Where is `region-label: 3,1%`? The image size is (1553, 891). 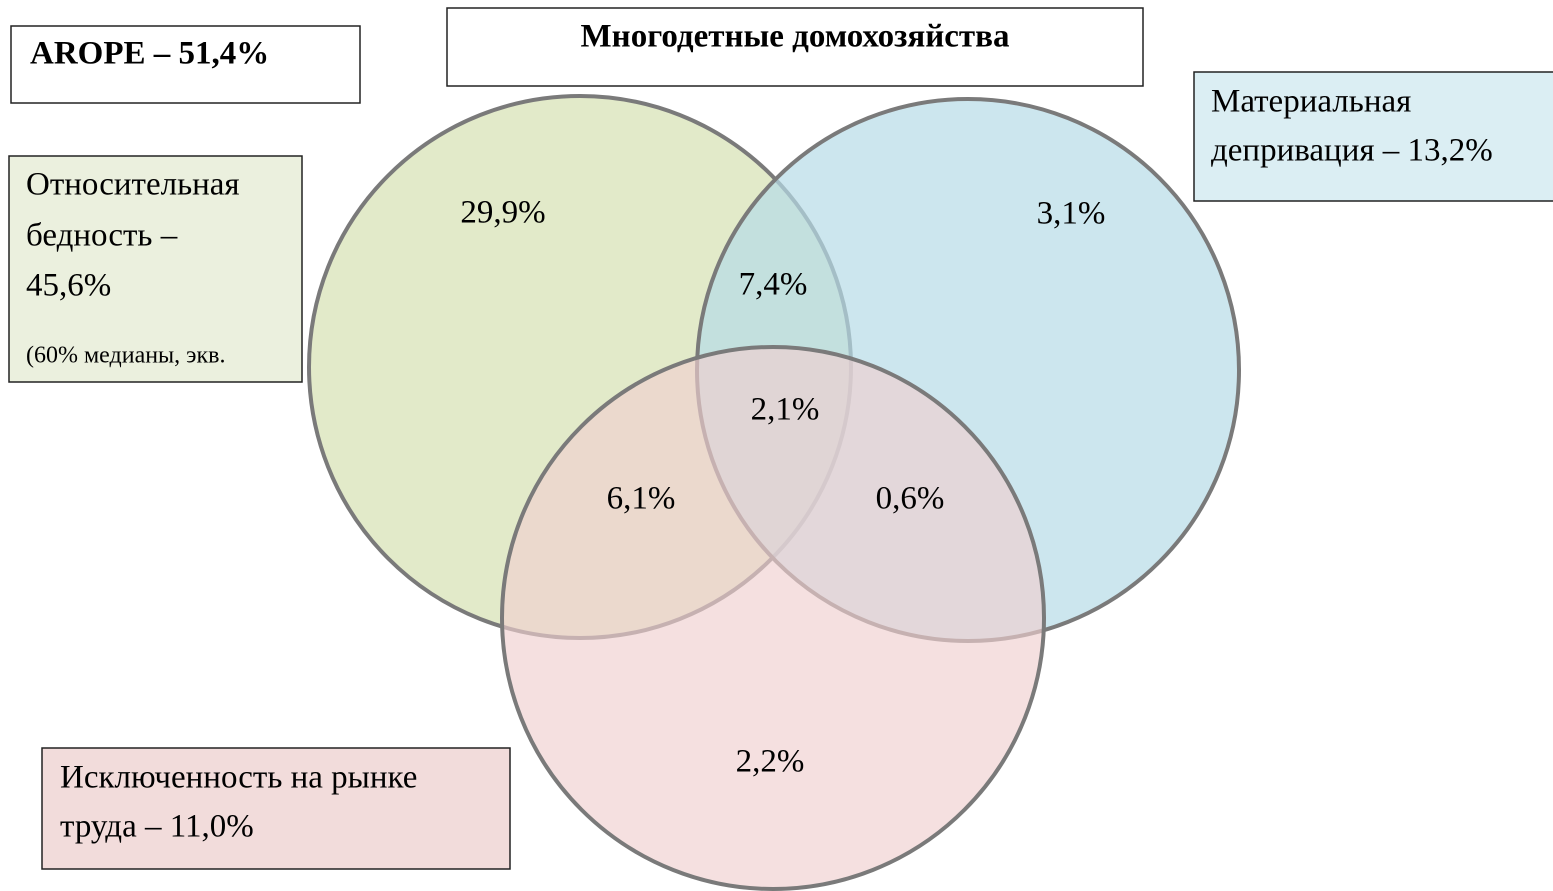
region-label: 3,1% is located at coordinates (1071, 214).